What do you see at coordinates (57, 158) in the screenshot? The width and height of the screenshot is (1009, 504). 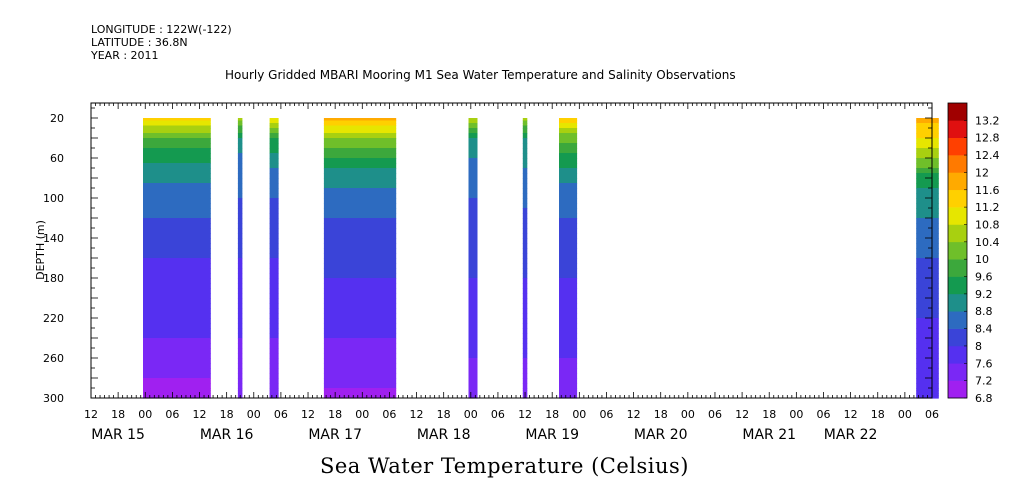 I see `y-tick-label: 60` at bounding box center [57, 158].